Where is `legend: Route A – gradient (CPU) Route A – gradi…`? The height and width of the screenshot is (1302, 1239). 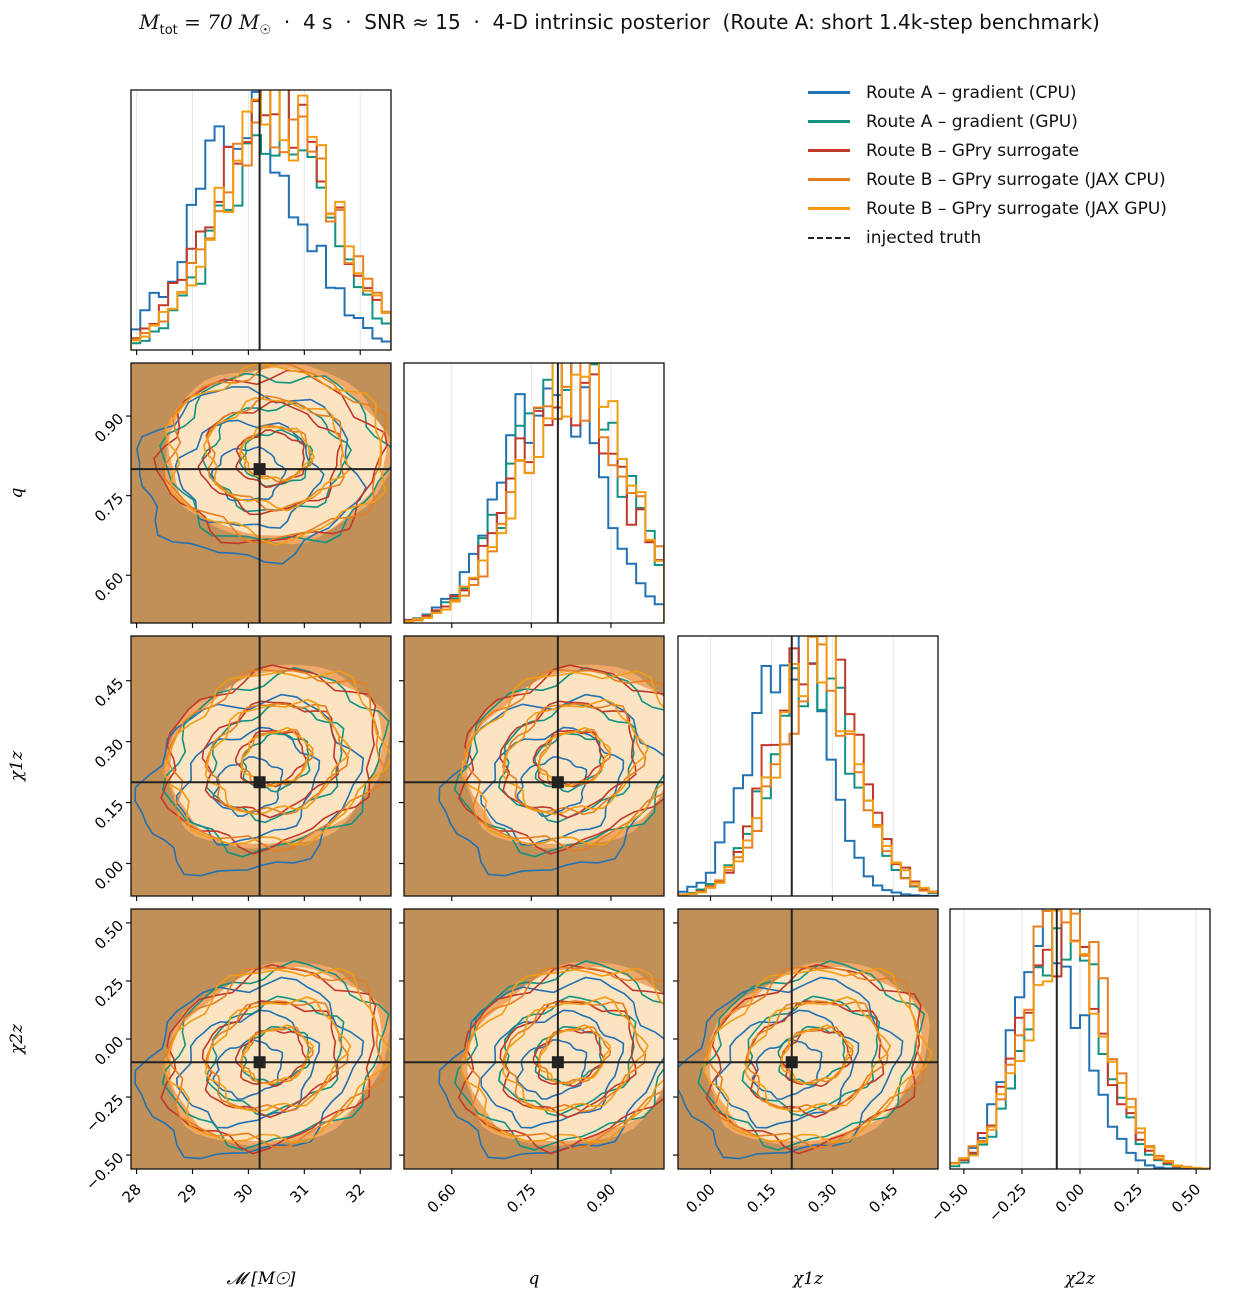 legend: Route A – gradient (CPU) Route A – gradi… is located at coordinates (987, 165).